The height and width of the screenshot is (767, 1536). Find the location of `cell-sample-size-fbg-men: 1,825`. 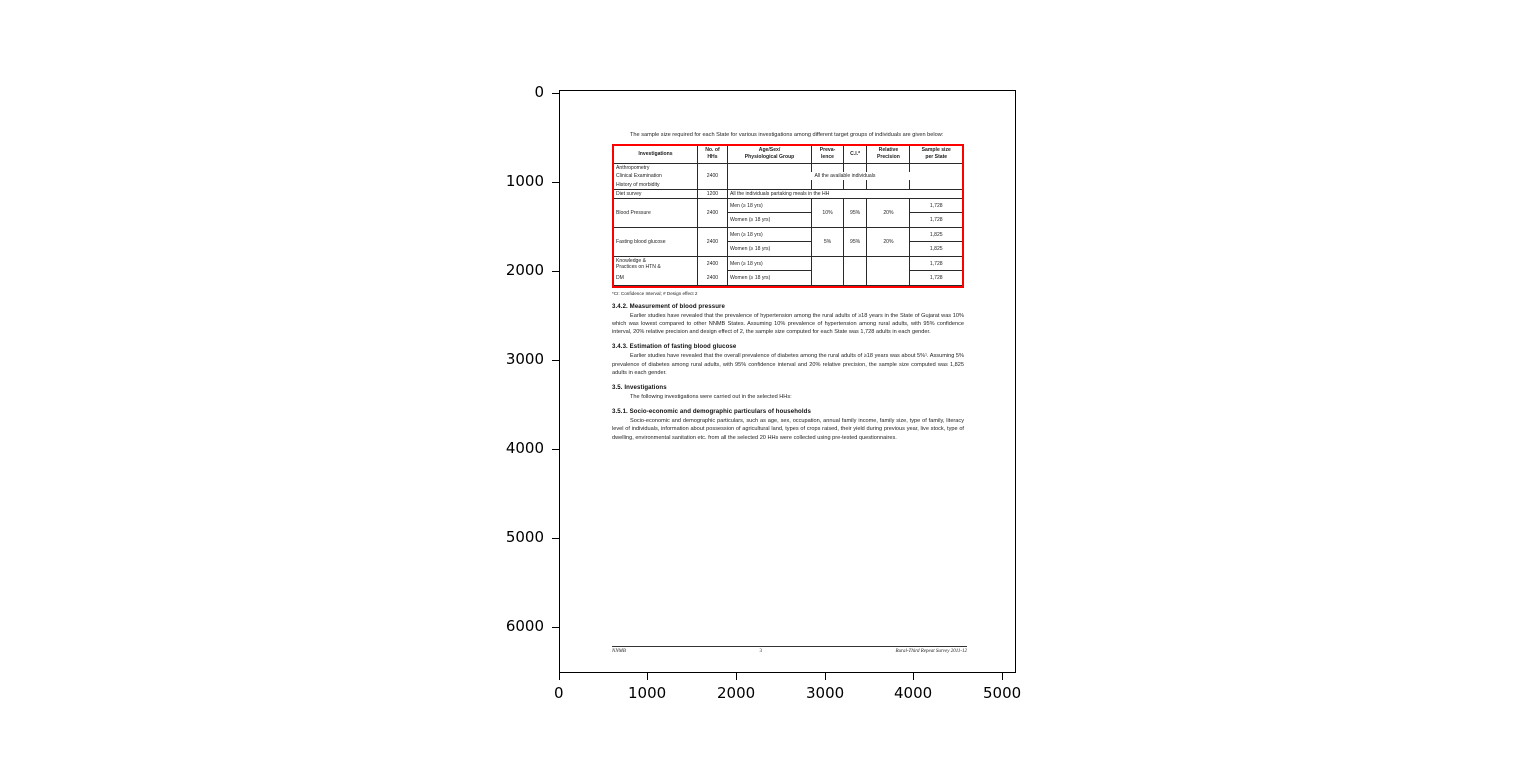

cell-sample-size-fbg-men: 1,825 is located at coordinates (935, 234).